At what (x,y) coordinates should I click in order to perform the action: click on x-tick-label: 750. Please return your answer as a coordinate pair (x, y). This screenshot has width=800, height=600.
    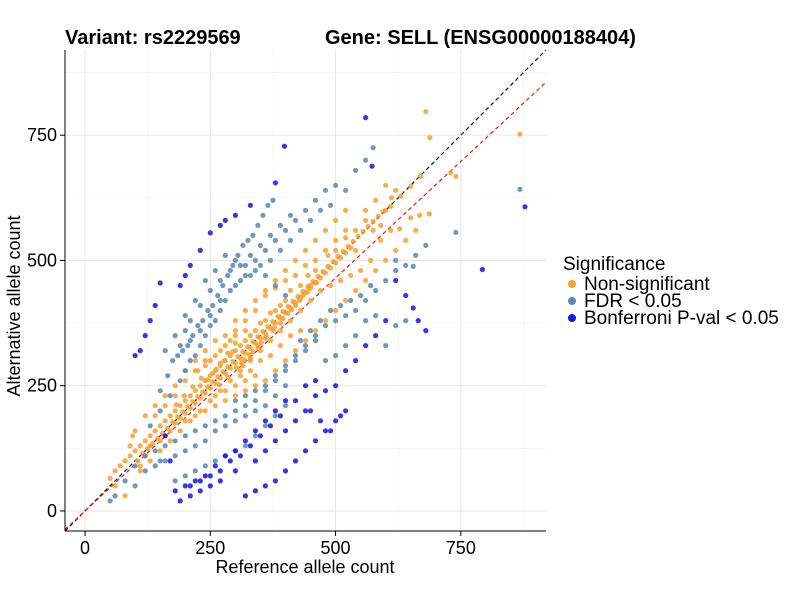
    Looking at the image, I should click on (461, 548).